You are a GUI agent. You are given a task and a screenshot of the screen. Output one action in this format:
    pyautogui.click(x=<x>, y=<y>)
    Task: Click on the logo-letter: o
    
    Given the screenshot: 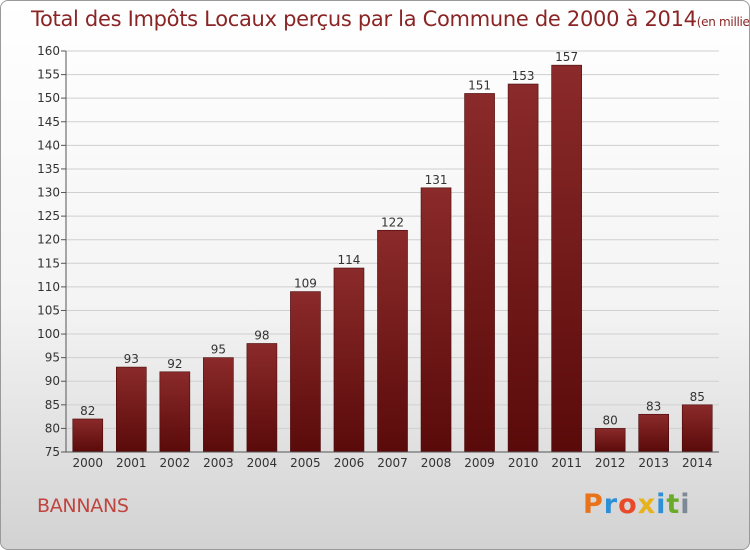 What is the action you would take?
    pyautogui.click(x=628, y=504)
    